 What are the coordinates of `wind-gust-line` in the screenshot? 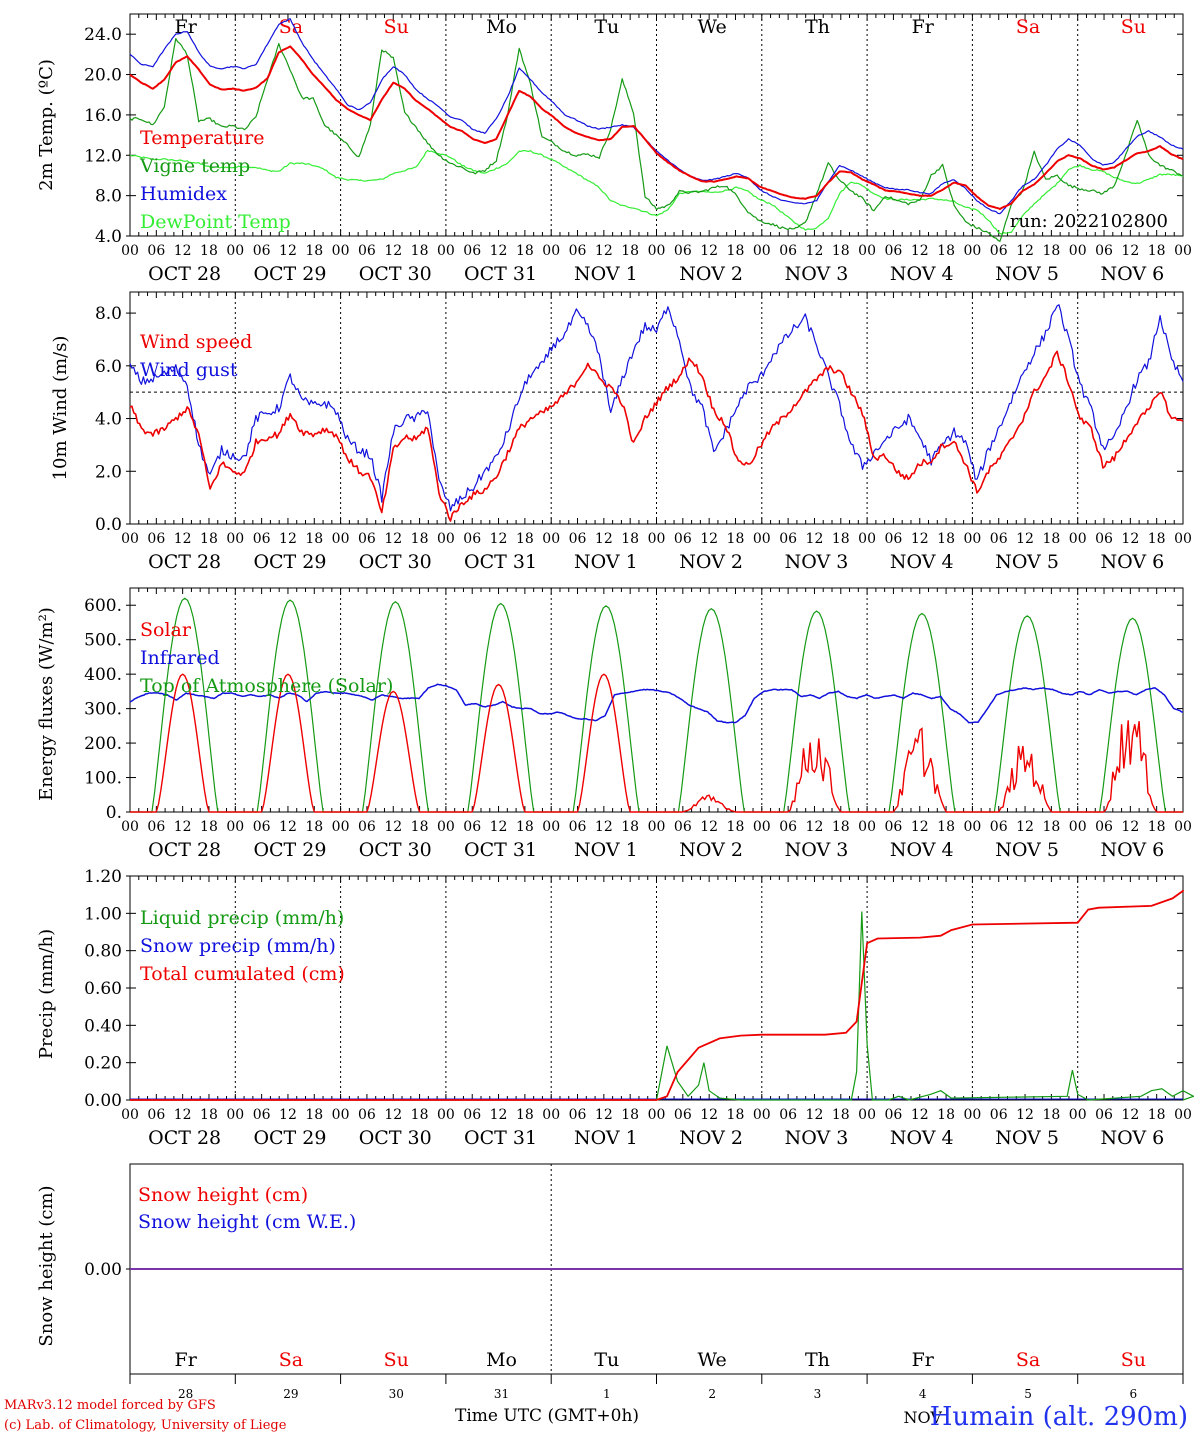 It's located at (656, 408).